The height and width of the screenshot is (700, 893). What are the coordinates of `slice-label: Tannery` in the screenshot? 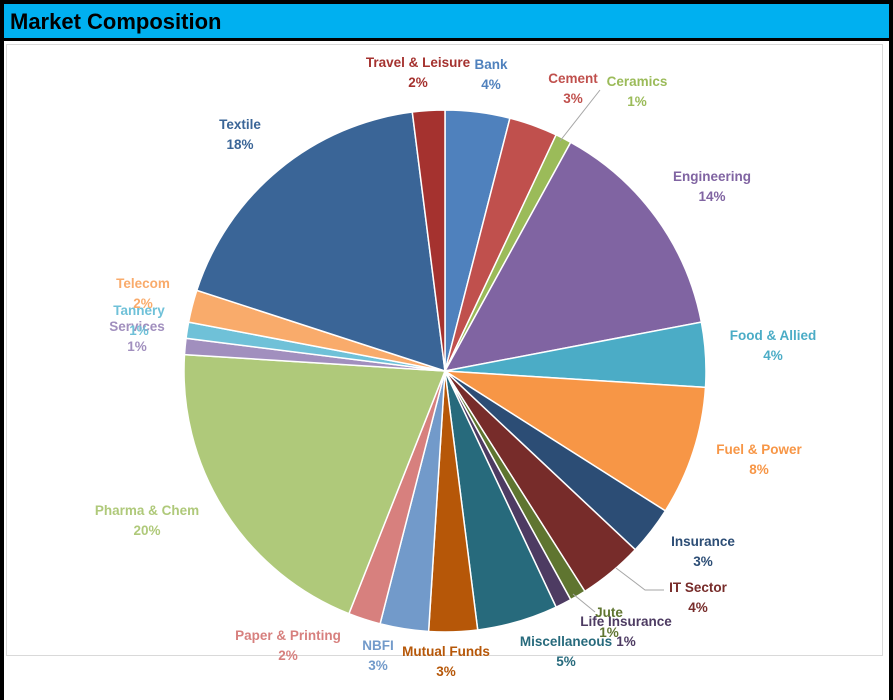 It's located at (139, 310).